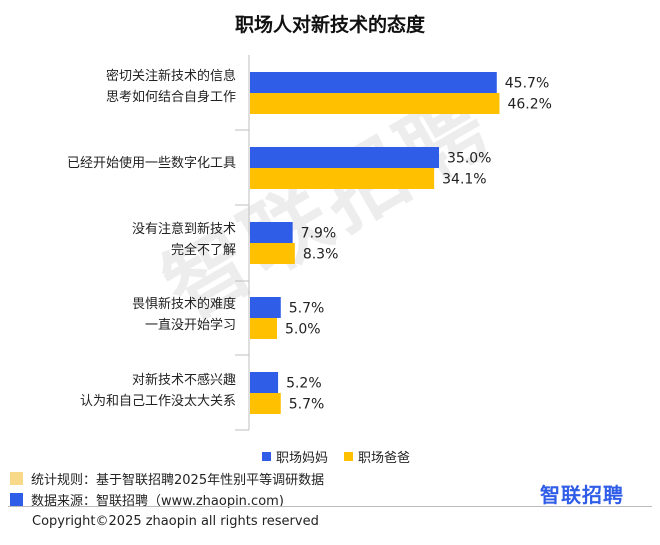  What do you see at coordinates (329, 25) in the screenshot?
I see `chart-title: 职场人对新技术的态度` at bounding box center [329, 25].